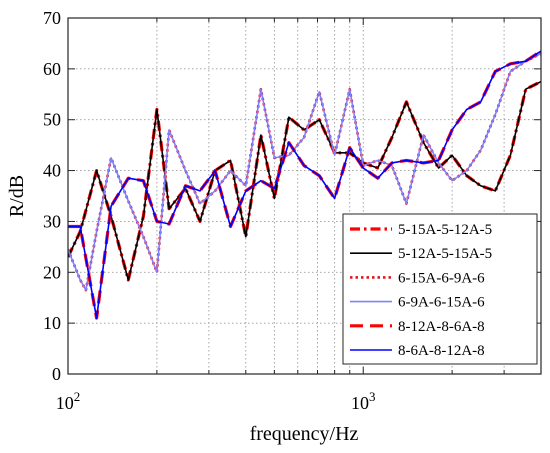  I want to click on legend-label: 8-12A-8-6A-8, so click(441, 327).